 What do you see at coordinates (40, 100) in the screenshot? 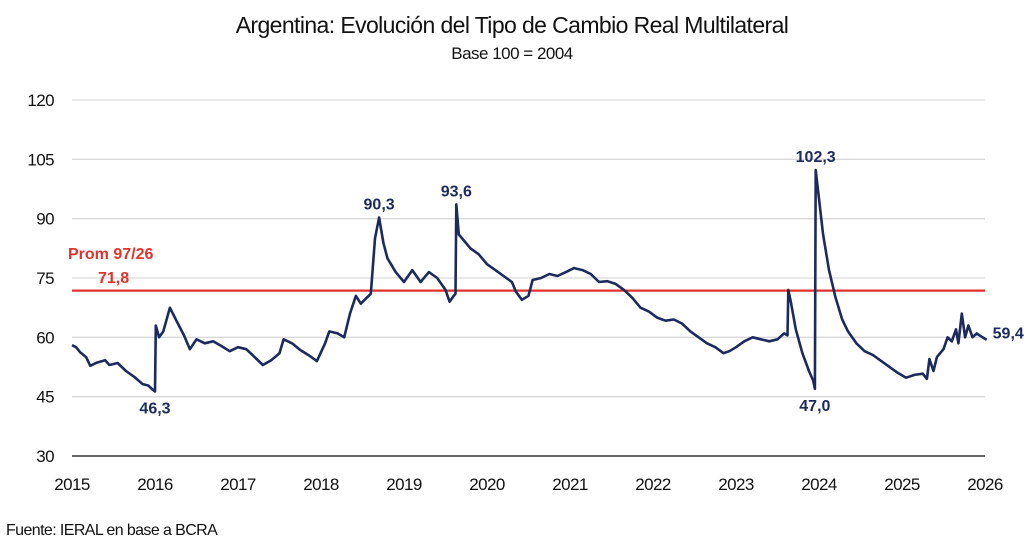
I see `y-tick-label: 120` at bounding box center [40, 100].